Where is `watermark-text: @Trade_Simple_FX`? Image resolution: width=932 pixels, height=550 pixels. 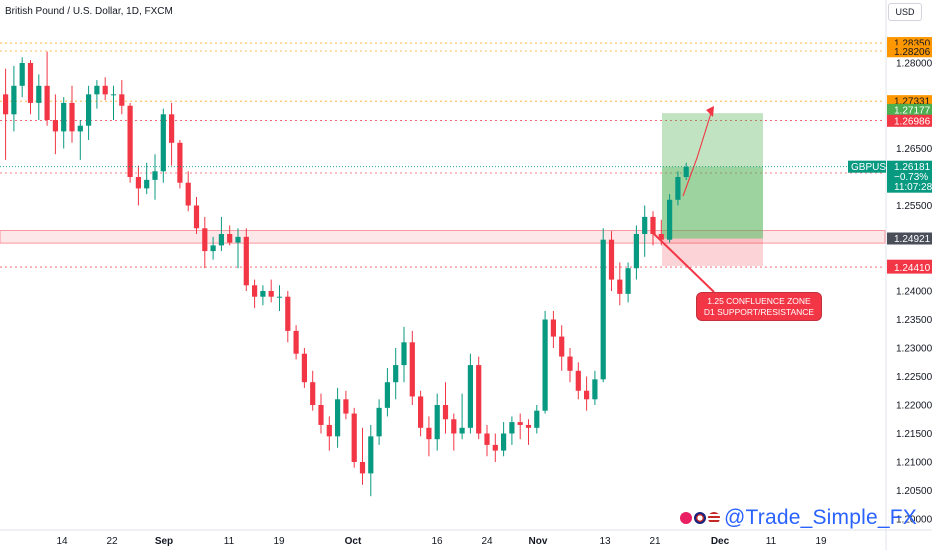 watermark-text: @Trade_Simple_FX is located at coordinates (820, 517).